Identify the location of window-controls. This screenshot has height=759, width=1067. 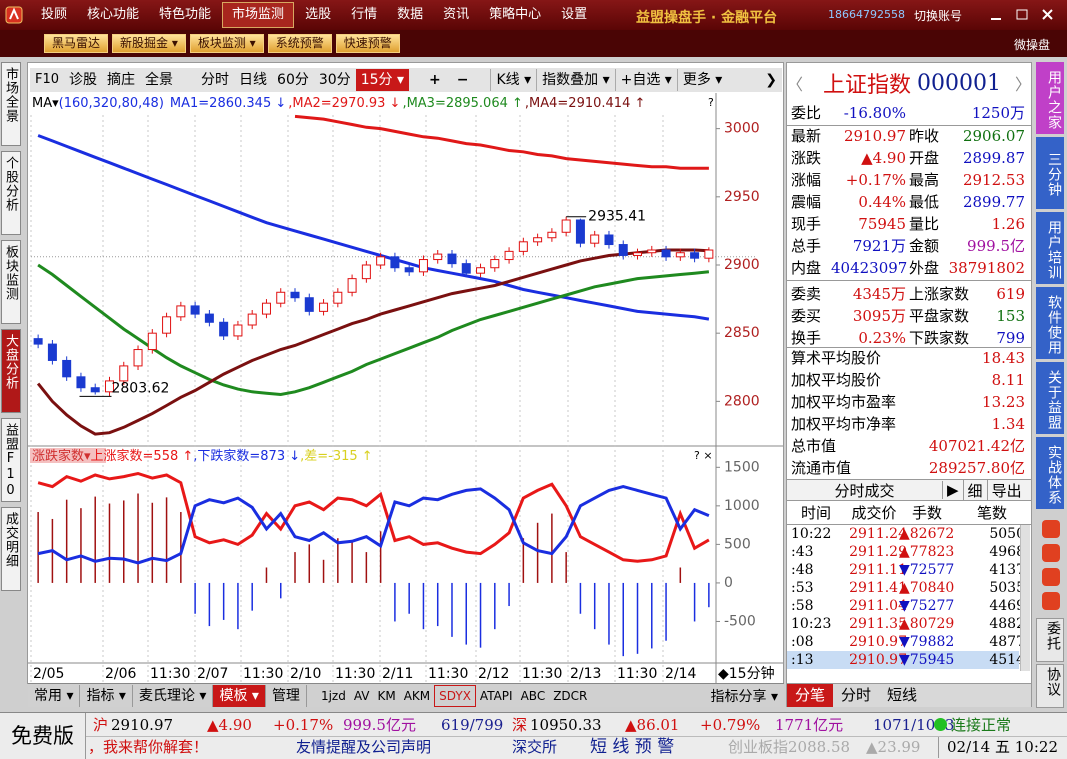
(1024, 15).